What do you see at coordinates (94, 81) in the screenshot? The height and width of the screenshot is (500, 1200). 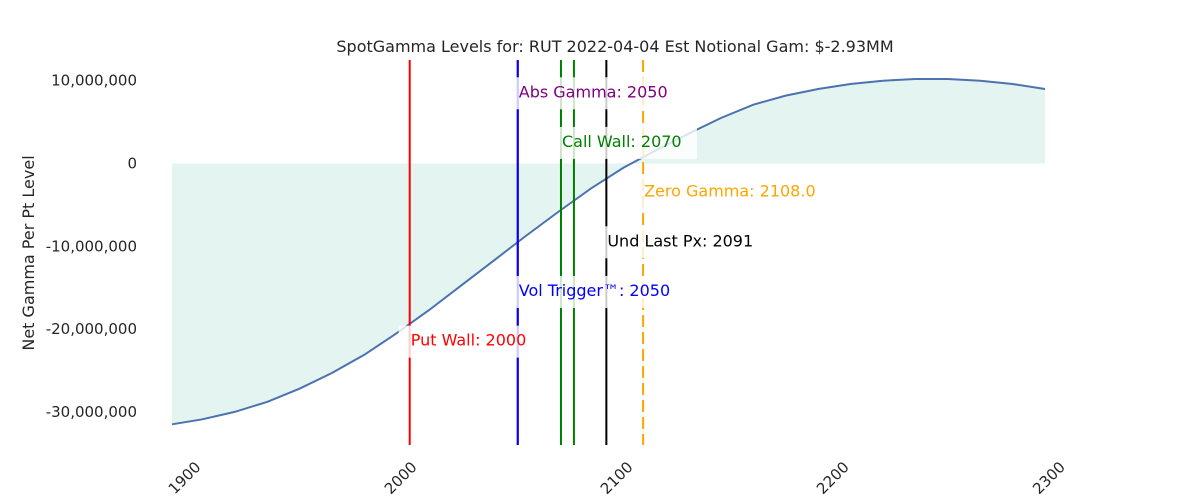 I see `y-tick-label: 10,000,000` at bounding box center [94, 81].